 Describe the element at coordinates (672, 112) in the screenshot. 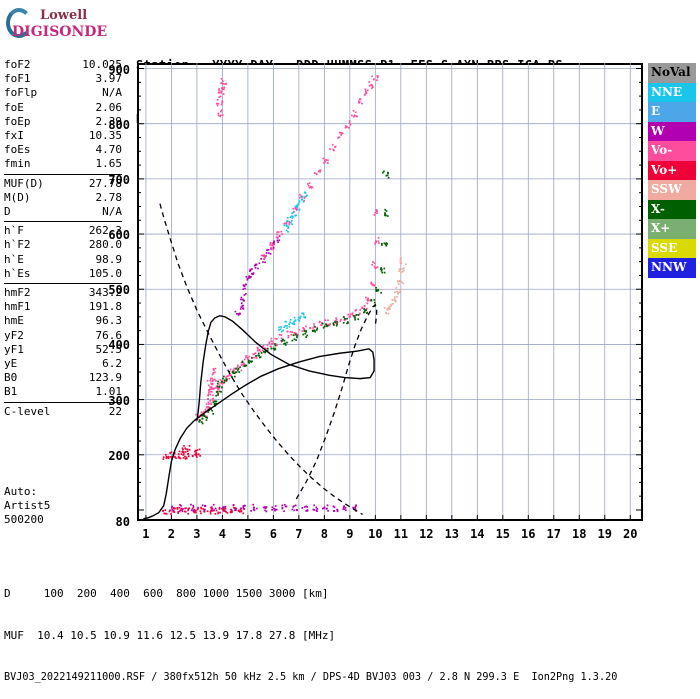

I see `legend-item-e: E` at that location.